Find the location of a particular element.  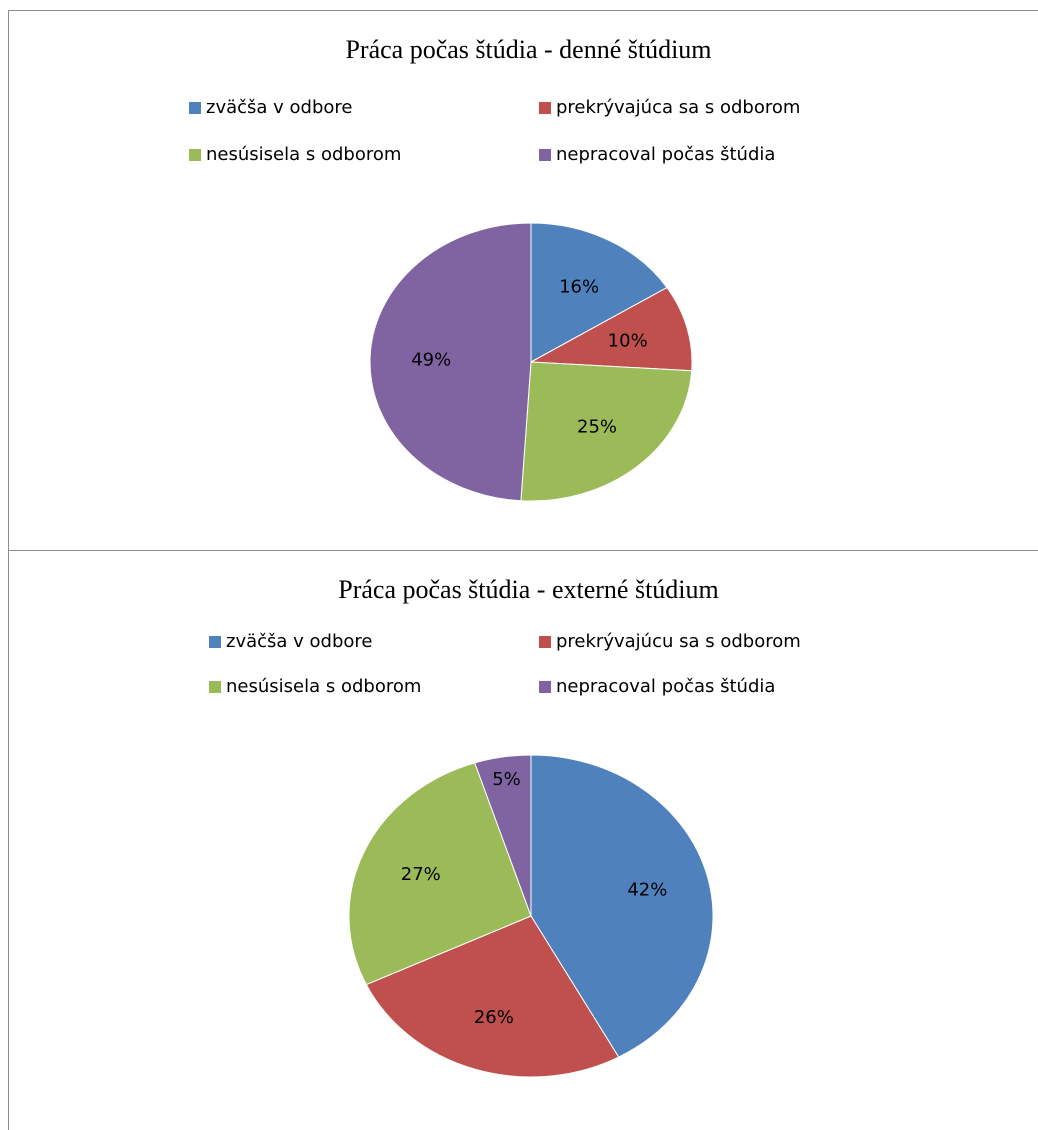

legend-item: prekrývajúca sa s odborom is located at coordinates (669, 107).